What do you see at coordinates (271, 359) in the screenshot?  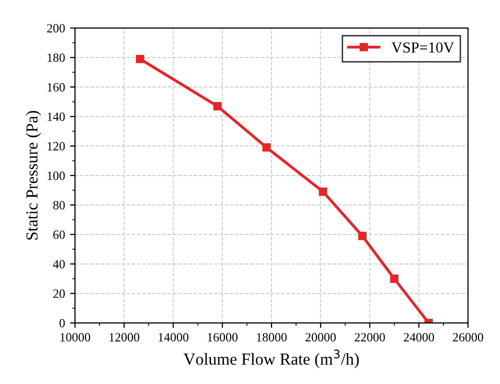 I see `x-axis-title: Volume Flow Rate (m$^{3}$/h)` at bounding box center [271, 359].